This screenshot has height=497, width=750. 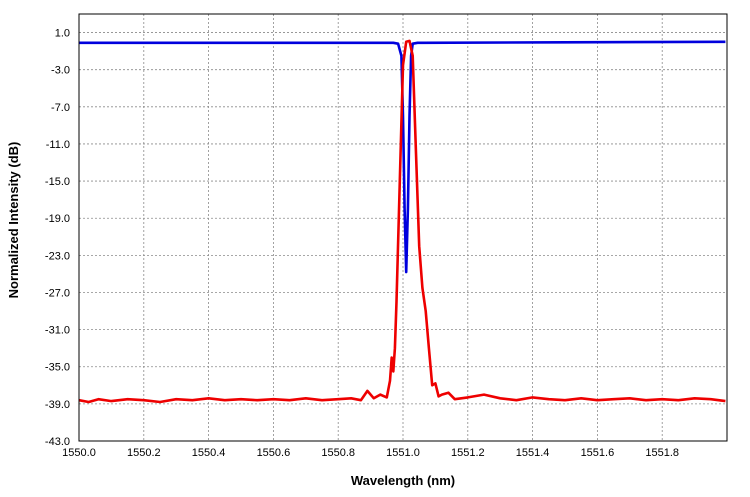 What do you see at coordinates (57, 442) in the screenshot?
I see `y-tick-label: -43.0` at bounding box center [57, 442].